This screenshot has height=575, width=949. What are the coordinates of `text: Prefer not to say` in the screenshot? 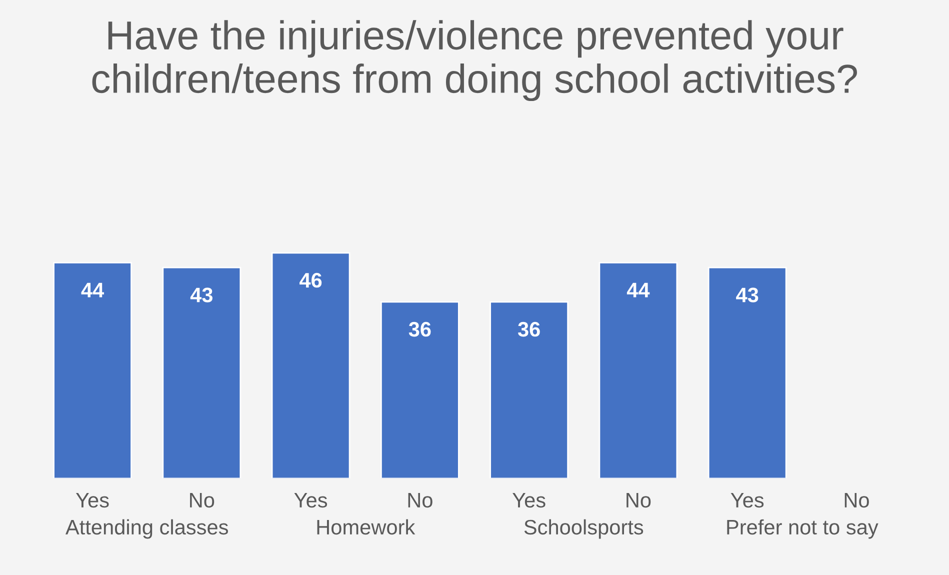 It's located at (802, 529).